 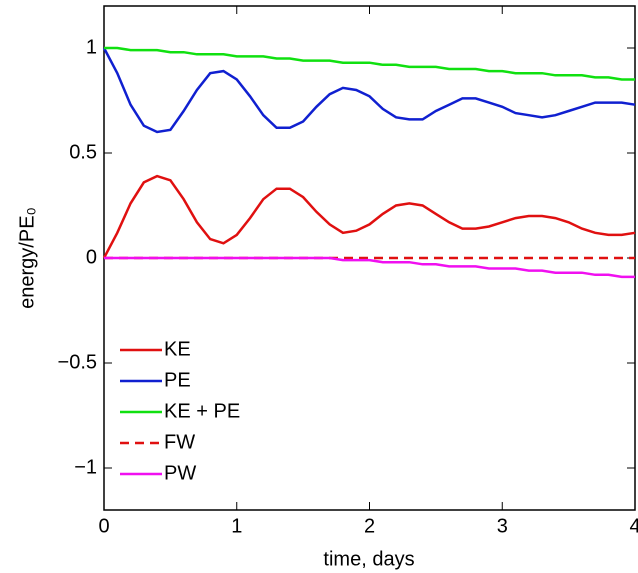 I want to click on legend-label: FW, so click(x=179, y=442).